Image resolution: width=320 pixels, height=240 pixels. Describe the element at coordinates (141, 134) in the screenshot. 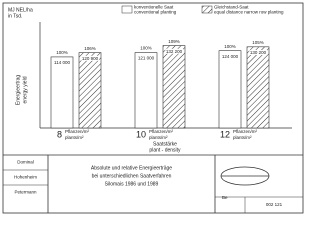

I see `x-tick-label: 10` at that location.